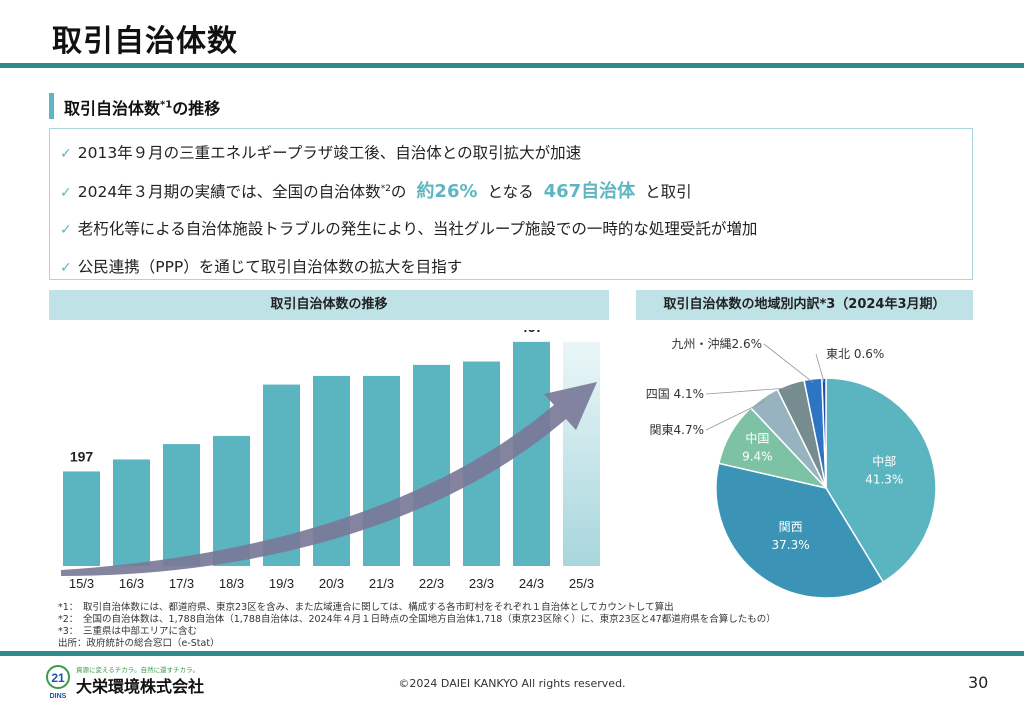  Describe the element at coordinates (58, 678) in the screenshot. I see `logo-mark: 21` at that location.